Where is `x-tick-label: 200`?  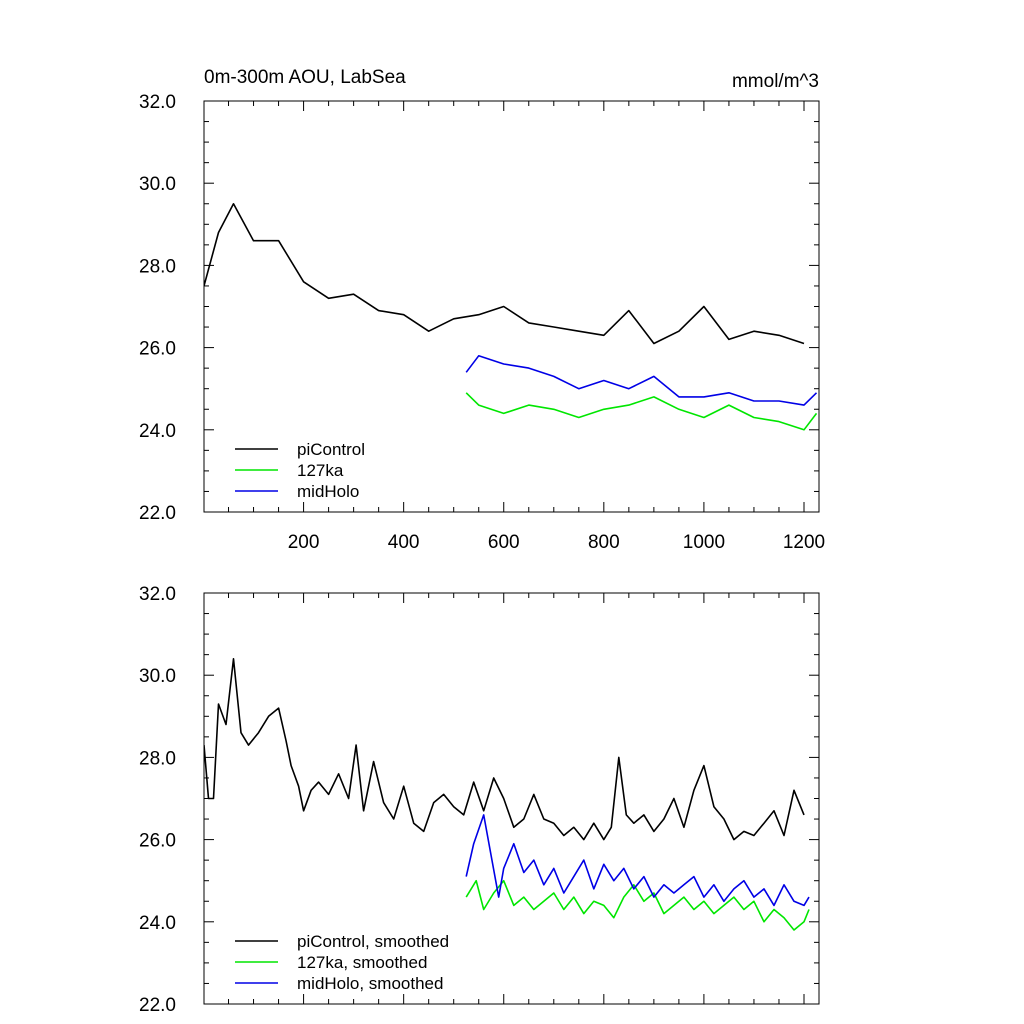
x-tick-label: 200 is located at coordinates (304, 542).